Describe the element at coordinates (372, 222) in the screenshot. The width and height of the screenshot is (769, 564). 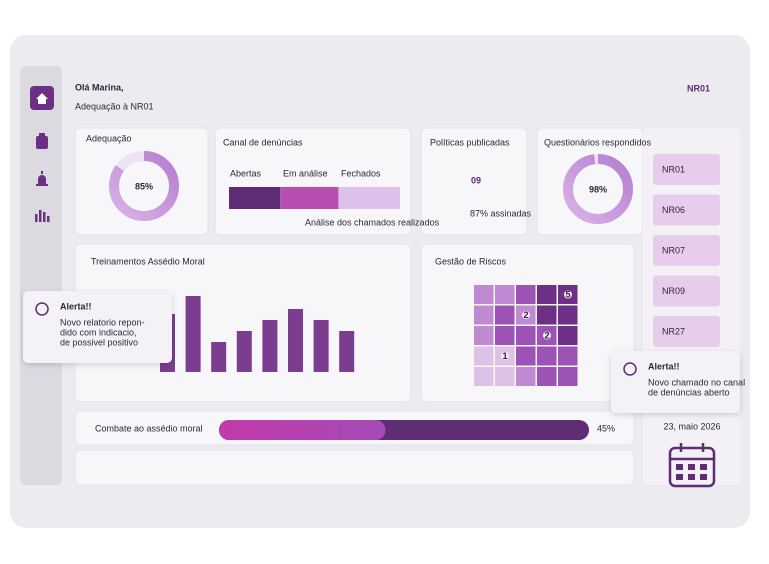
I see `note: Análise dos chamados realizados` at that location.